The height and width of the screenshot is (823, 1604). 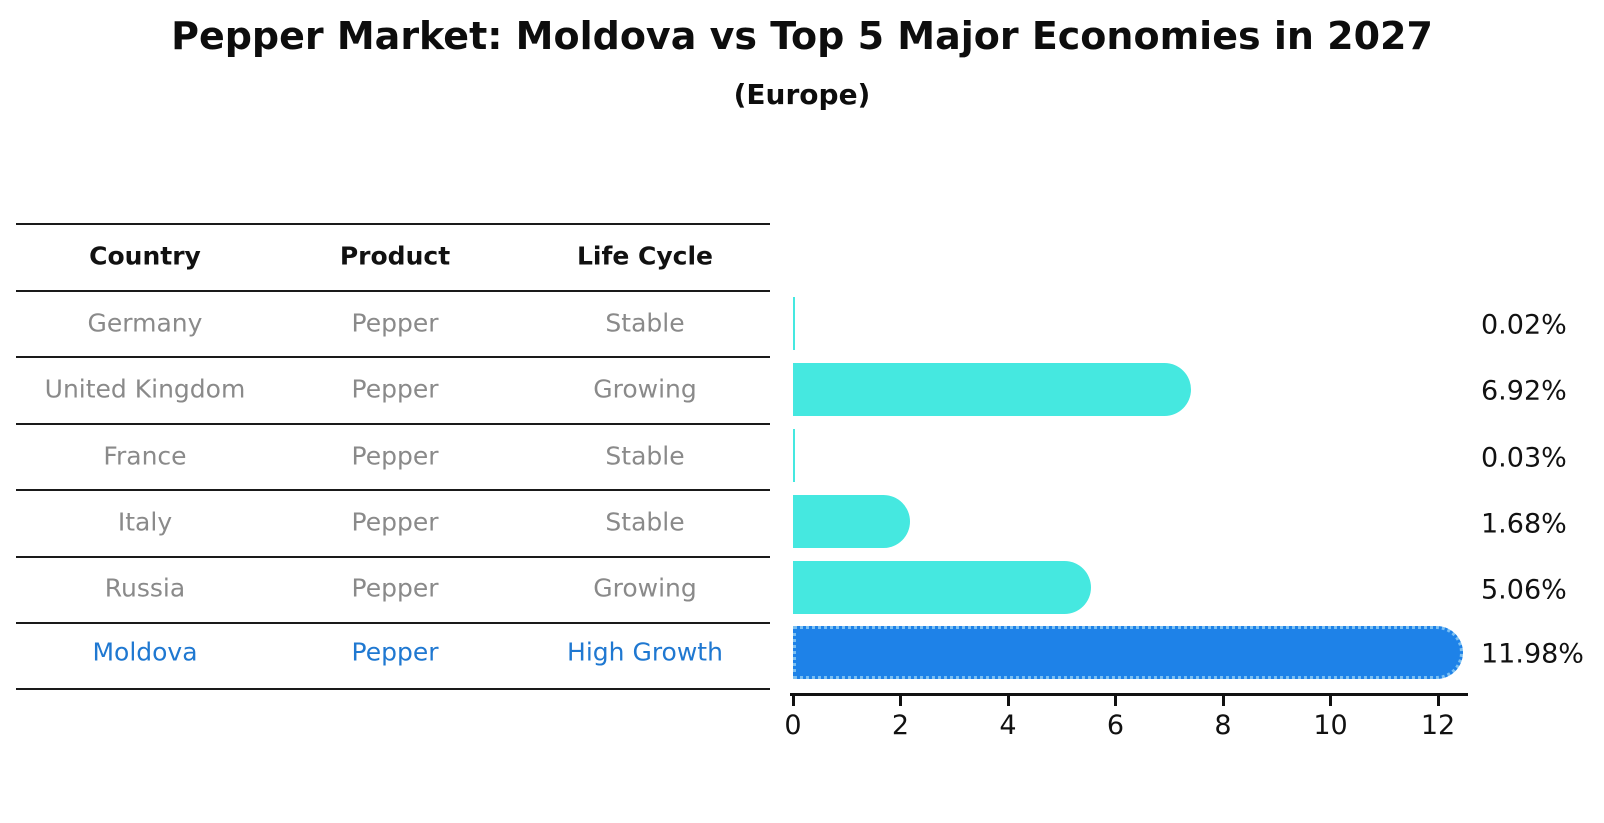 I want to click on bar-russia, so click(x=942, y=587).